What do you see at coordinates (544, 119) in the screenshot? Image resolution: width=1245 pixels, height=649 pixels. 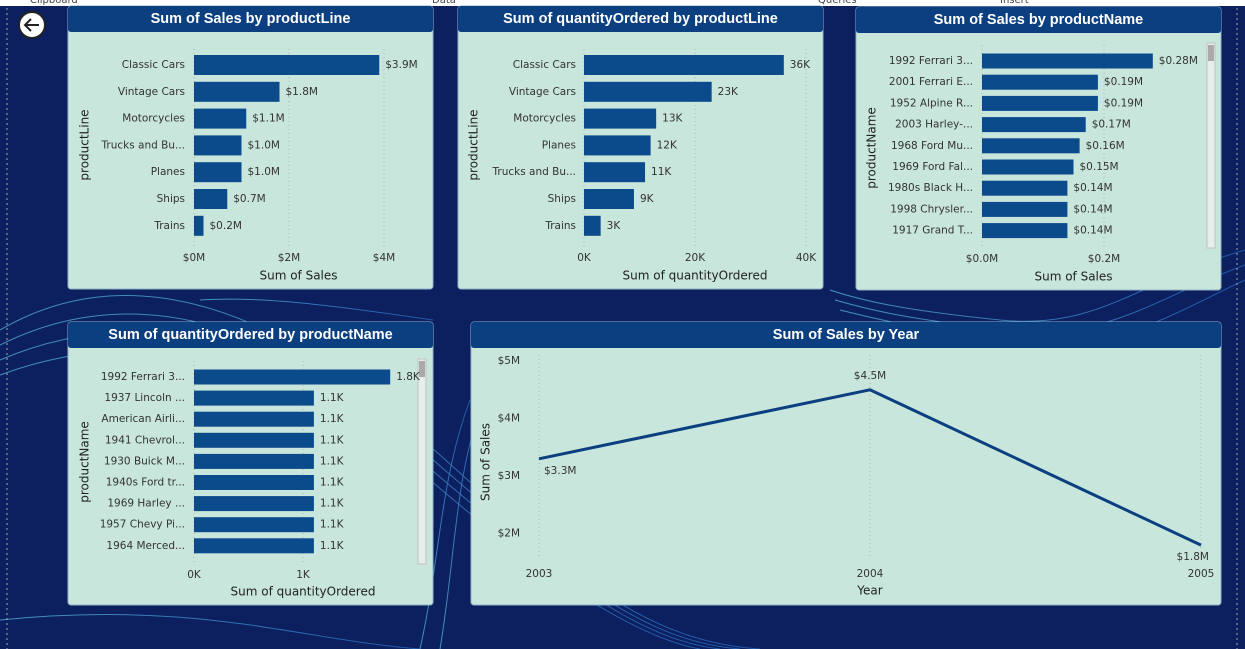 I see `y-tick-label: Motorcycles` at bounding box center [544, 119].